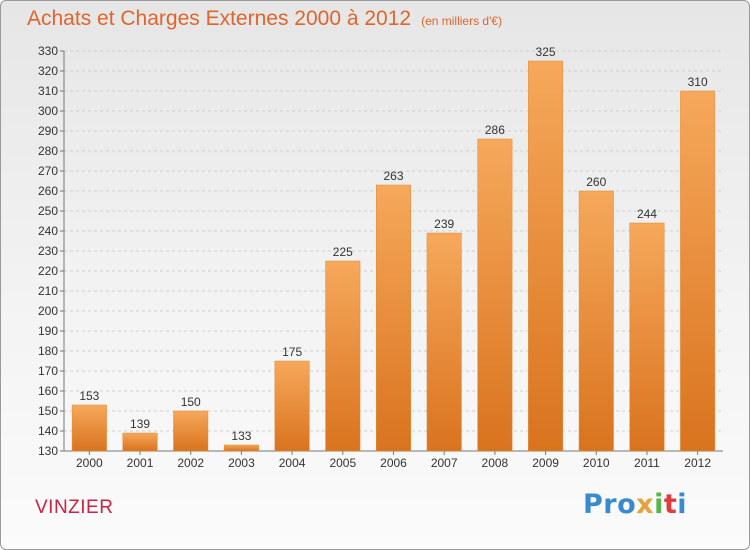 This screenshot has width=750, height=550. What do you see at coordinates (698, 271) in the screenshot?
I see `bar-2012` at bounding box center [698, 271].